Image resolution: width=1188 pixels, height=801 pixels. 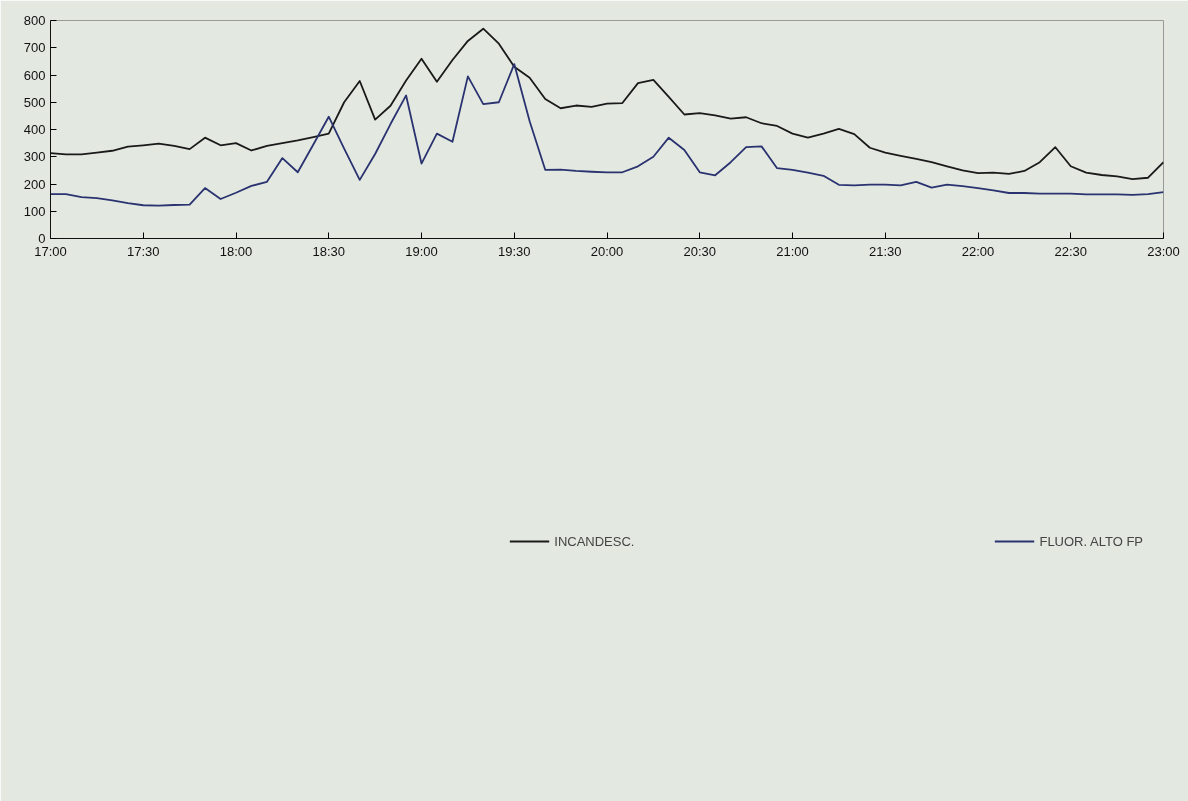 I want to click on x-tick-label: 21:00, so click(x=792, y=251).